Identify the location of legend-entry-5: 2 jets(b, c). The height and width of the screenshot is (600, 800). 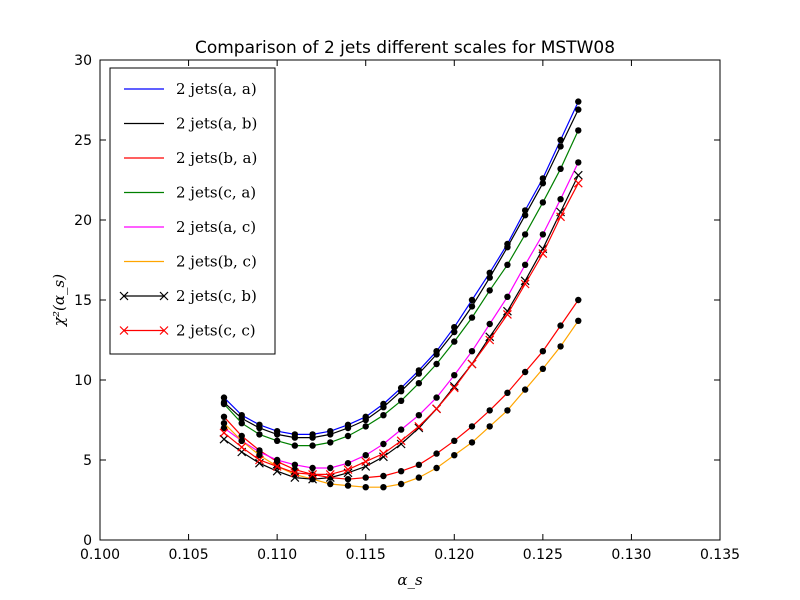
(190, 262).